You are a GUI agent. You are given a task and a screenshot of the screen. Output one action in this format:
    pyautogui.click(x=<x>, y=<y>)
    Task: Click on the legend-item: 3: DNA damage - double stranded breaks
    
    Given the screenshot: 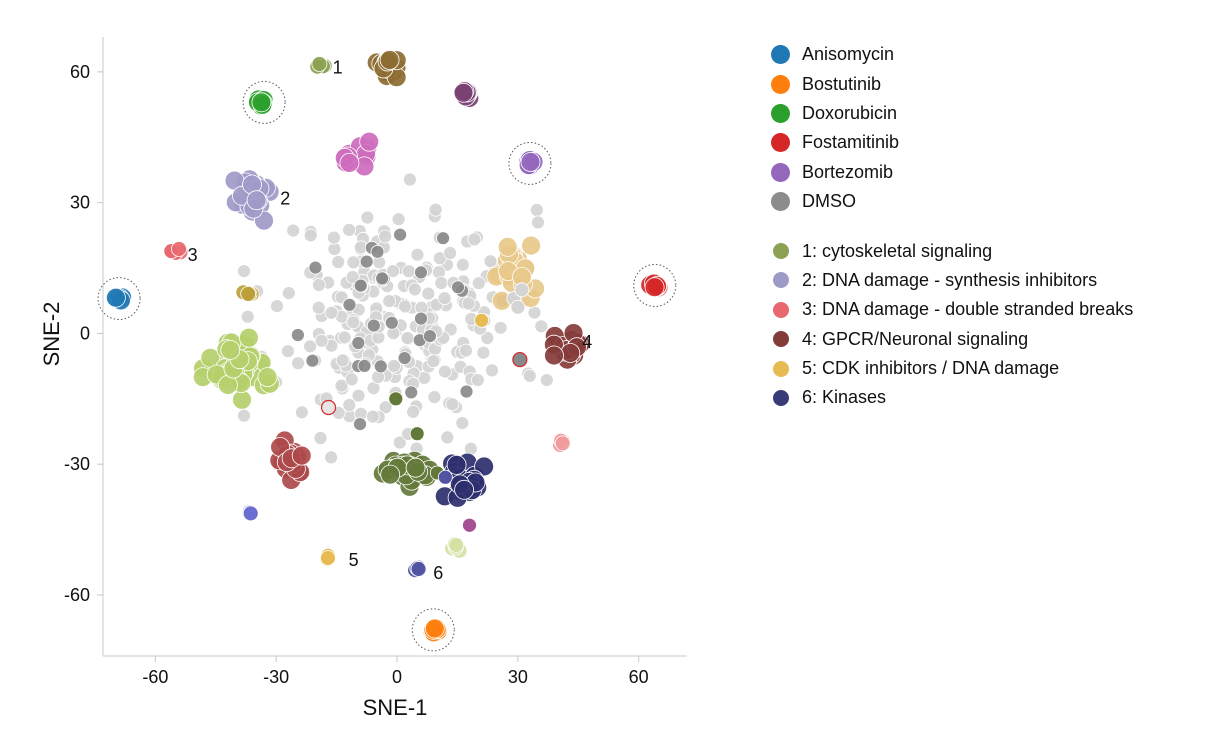 What is the action you would take?
    pyautogui.click(x=951, y=309)
    